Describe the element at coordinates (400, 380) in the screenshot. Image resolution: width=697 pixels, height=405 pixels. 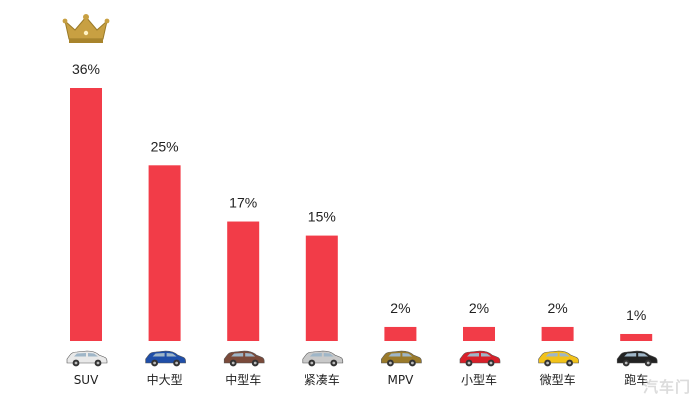
I see `category-label: MPV` at that location.